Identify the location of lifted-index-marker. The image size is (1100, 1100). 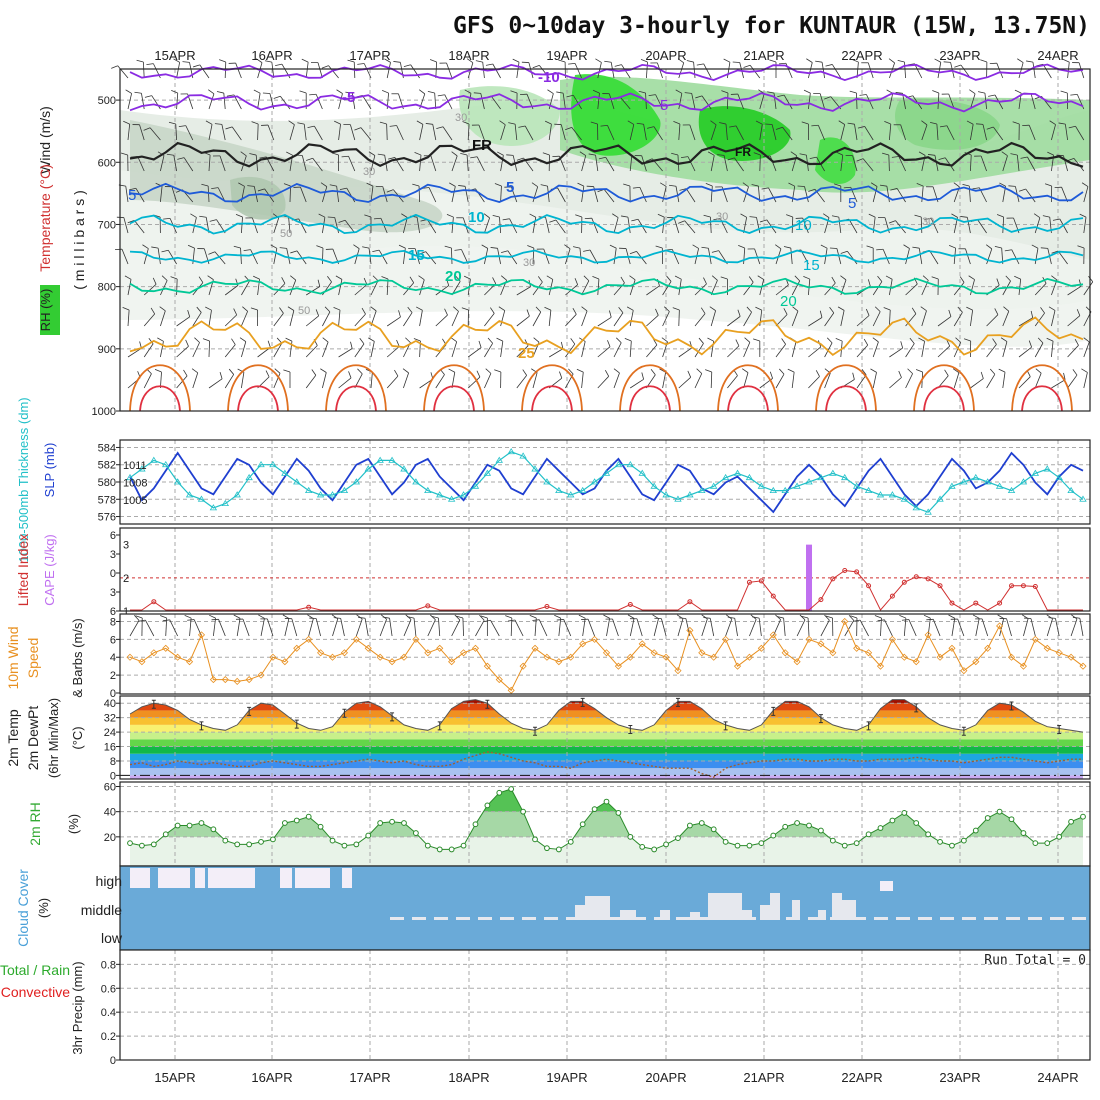
(904, 582).